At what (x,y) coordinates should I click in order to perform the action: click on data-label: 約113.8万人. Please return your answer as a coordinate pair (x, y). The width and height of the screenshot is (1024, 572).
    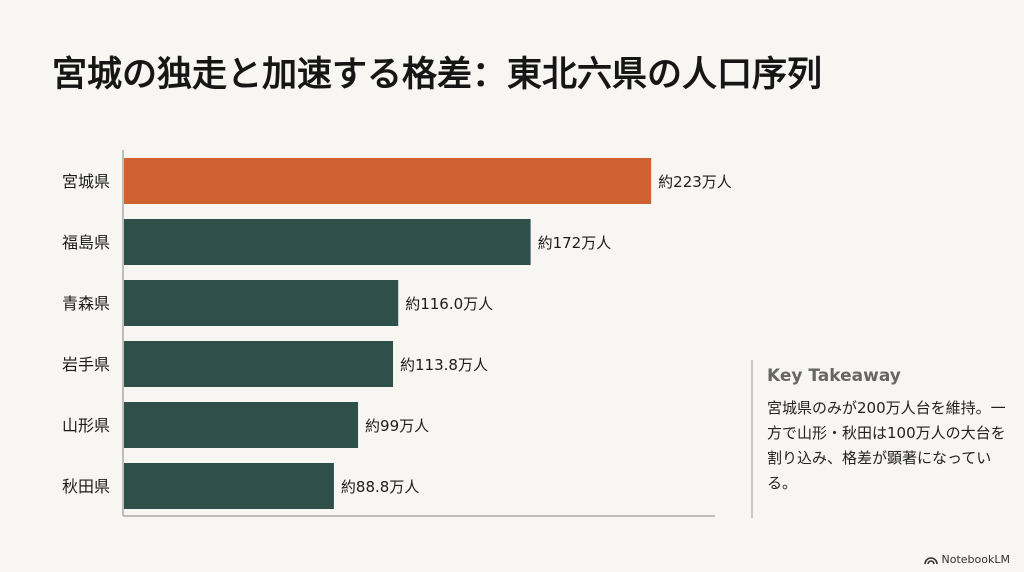
    Looking at the image, I should click on (444, 365).